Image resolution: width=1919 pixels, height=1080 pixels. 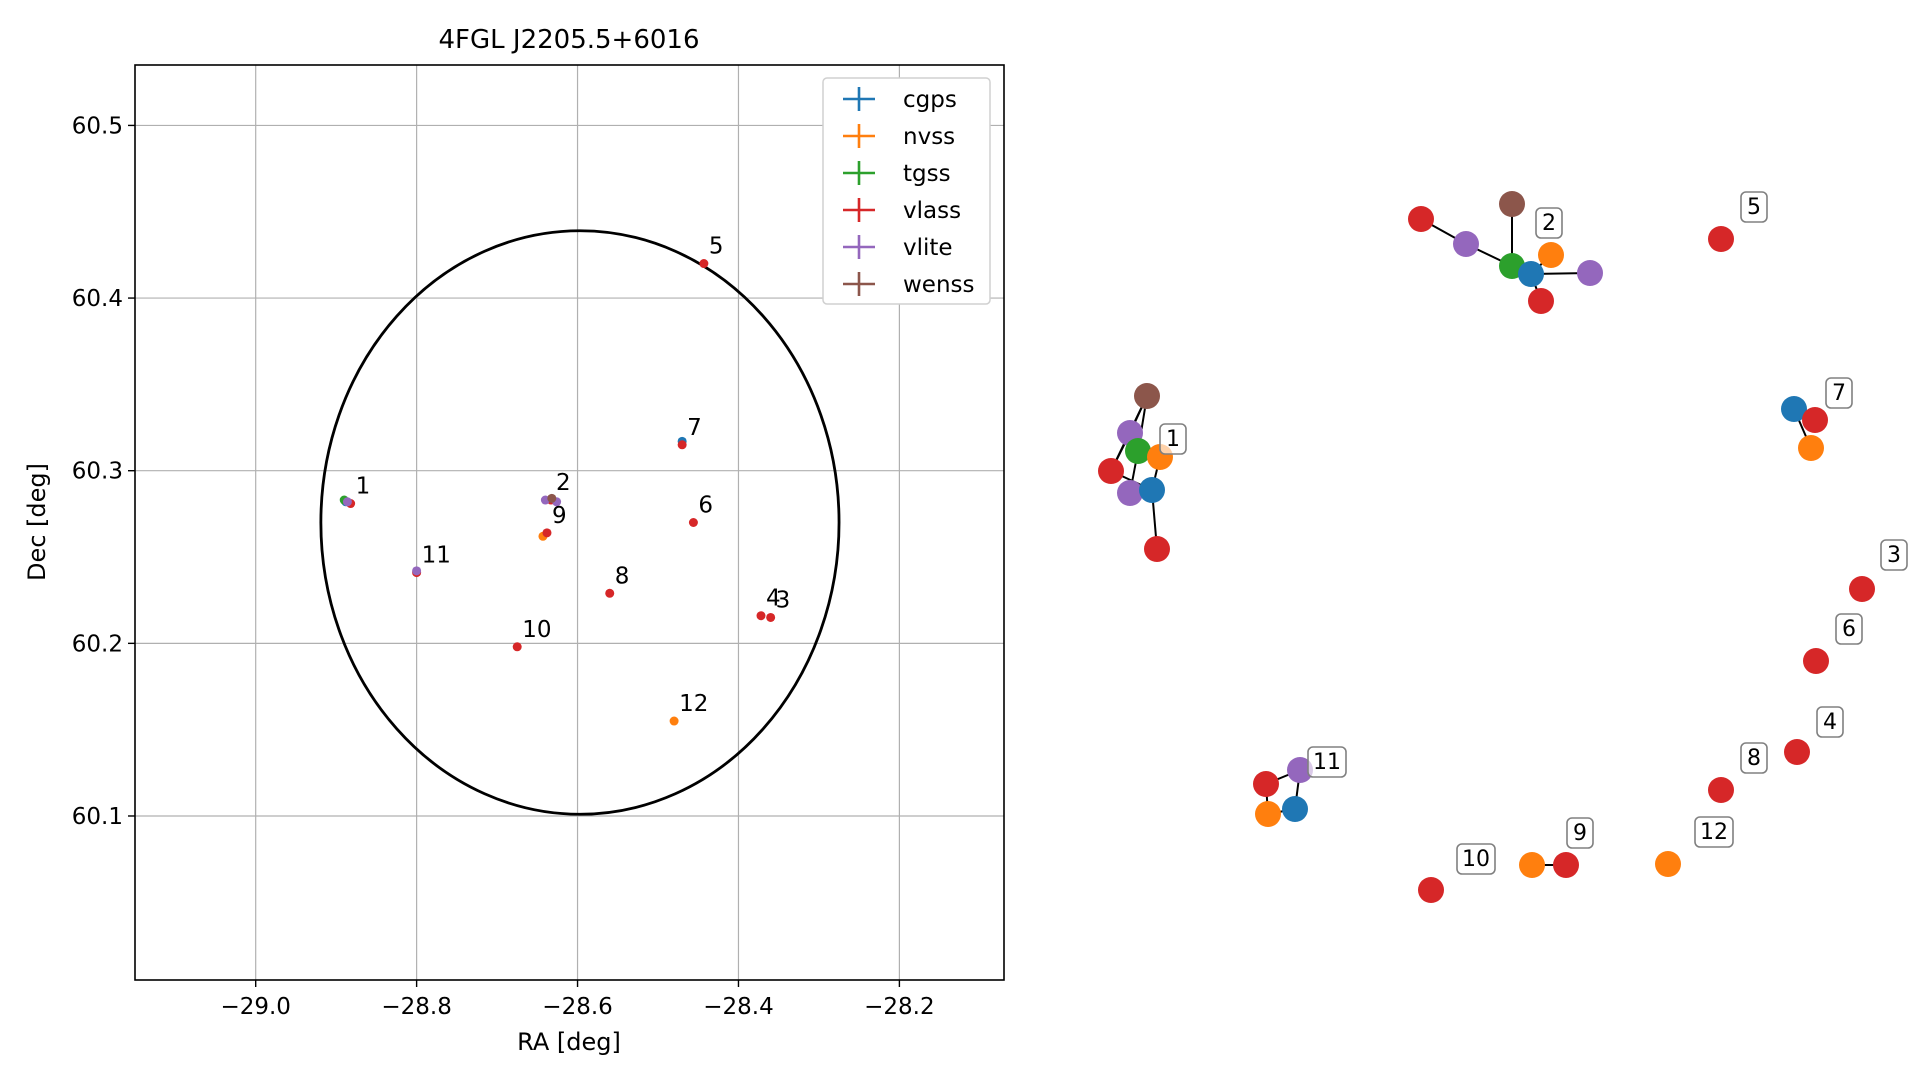 What do you see at coordinates (694, 428) in the screenshot?
I see `source-label: 7` at bounding box center [694, 428].